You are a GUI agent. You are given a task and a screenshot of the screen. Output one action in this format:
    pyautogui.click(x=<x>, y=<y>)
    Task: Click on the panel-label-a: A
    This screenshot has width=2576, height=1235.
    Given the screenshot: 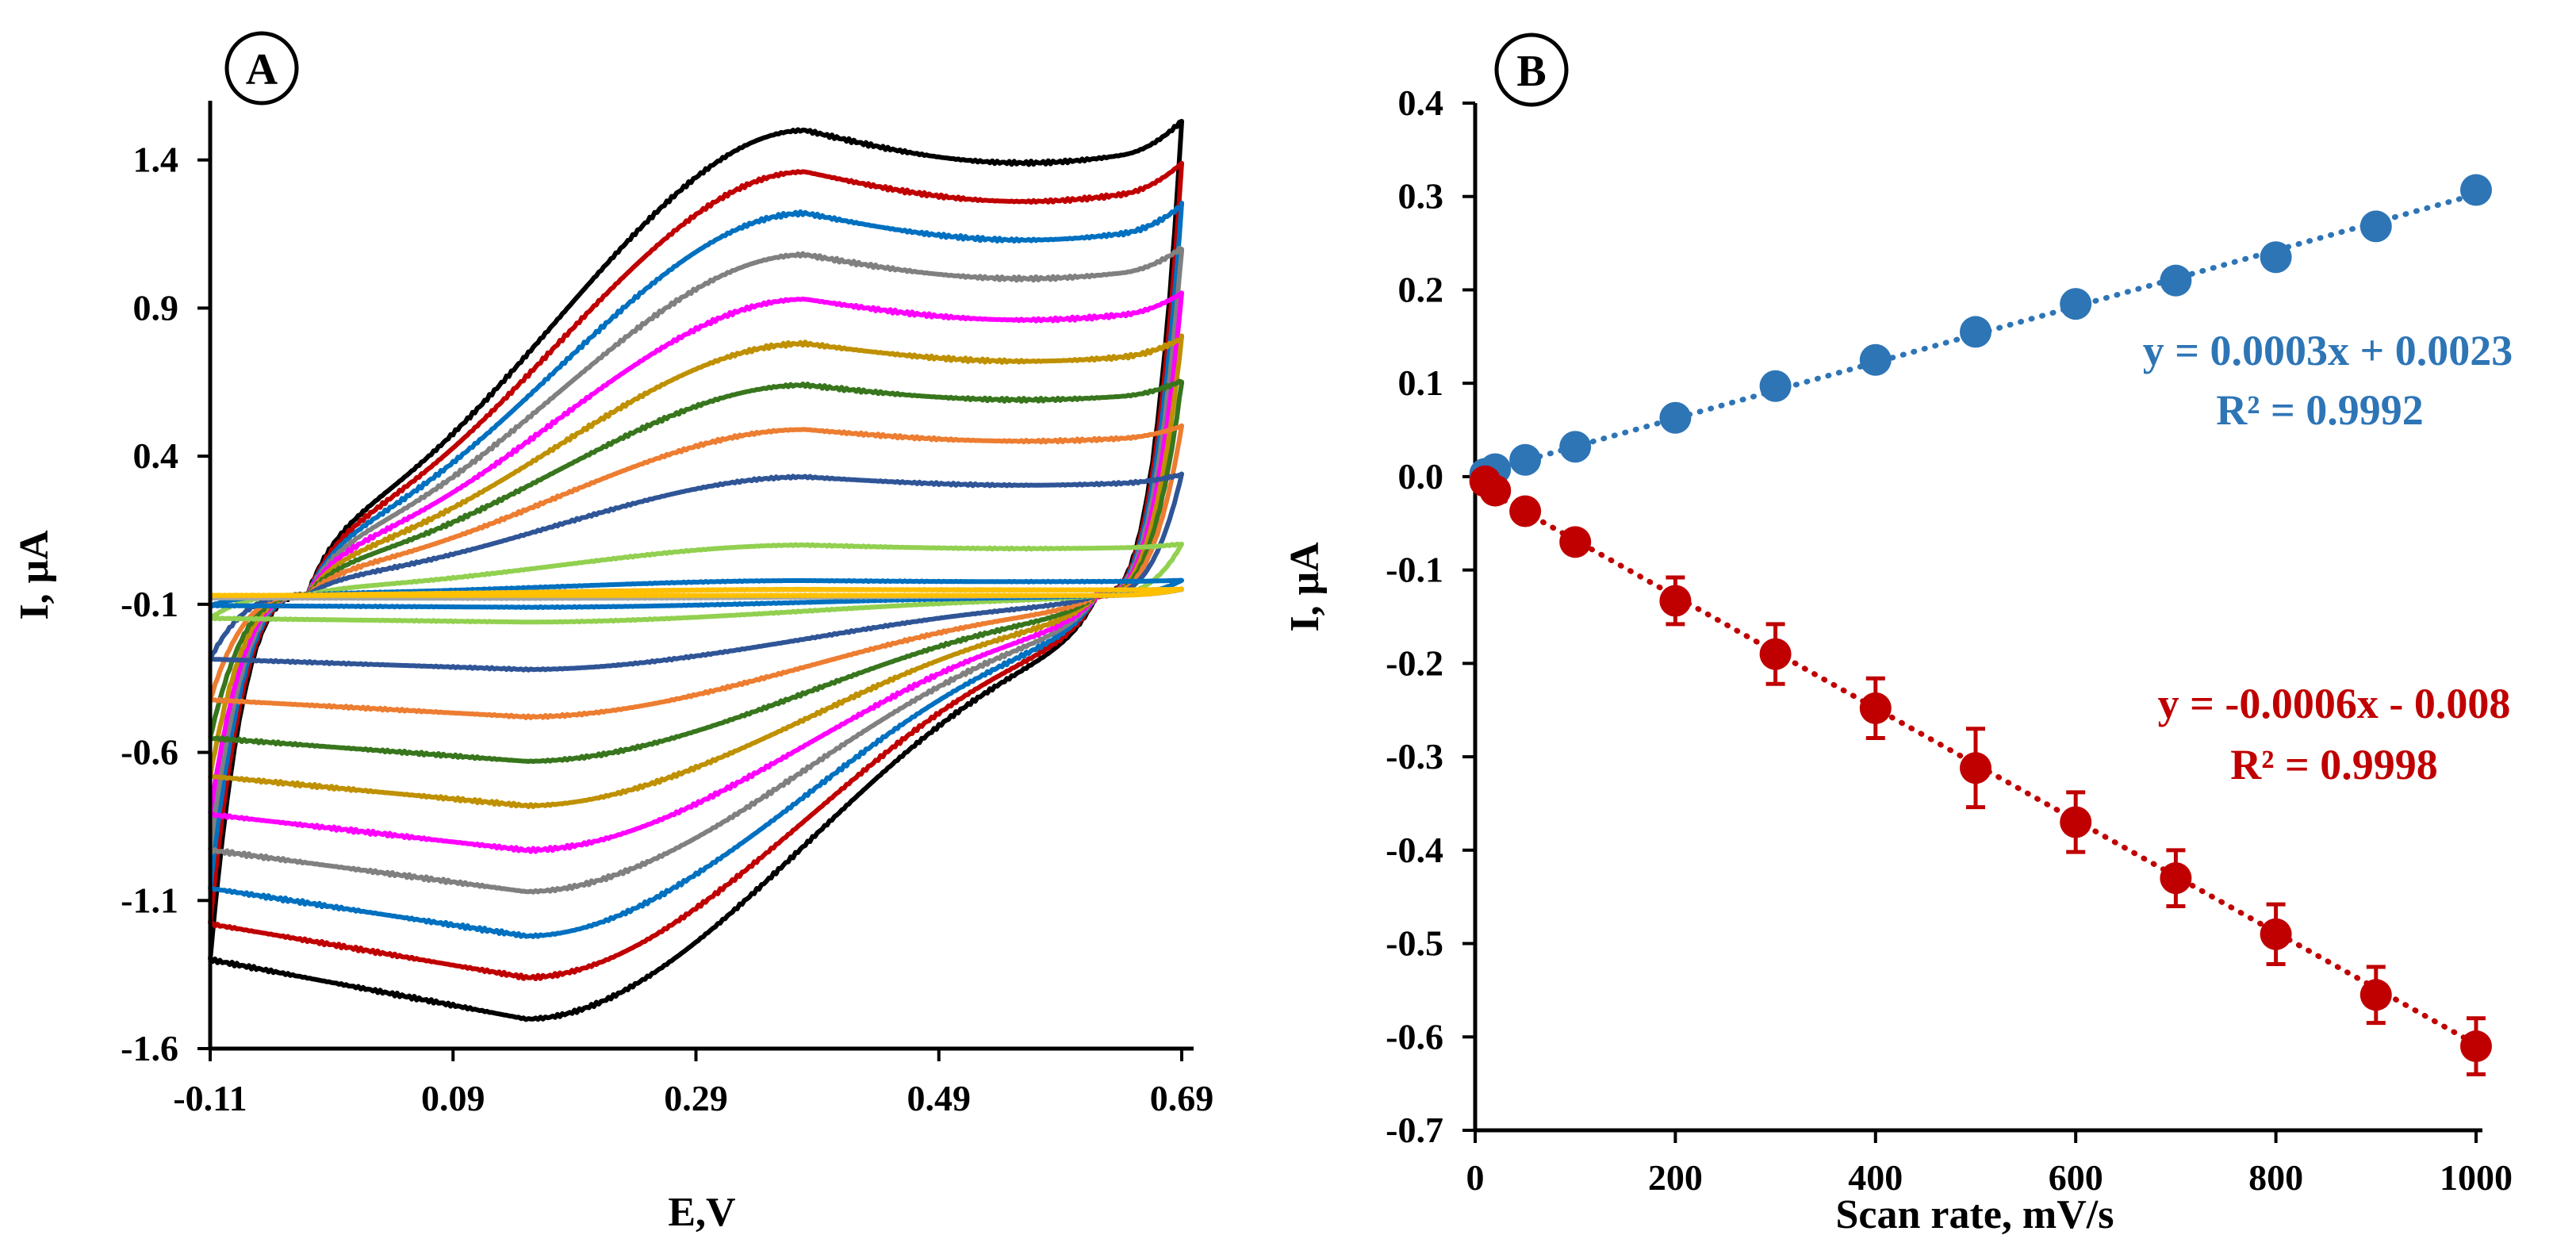 What is the action you would take?
    pyautogui.click(x=262, y=69)
    